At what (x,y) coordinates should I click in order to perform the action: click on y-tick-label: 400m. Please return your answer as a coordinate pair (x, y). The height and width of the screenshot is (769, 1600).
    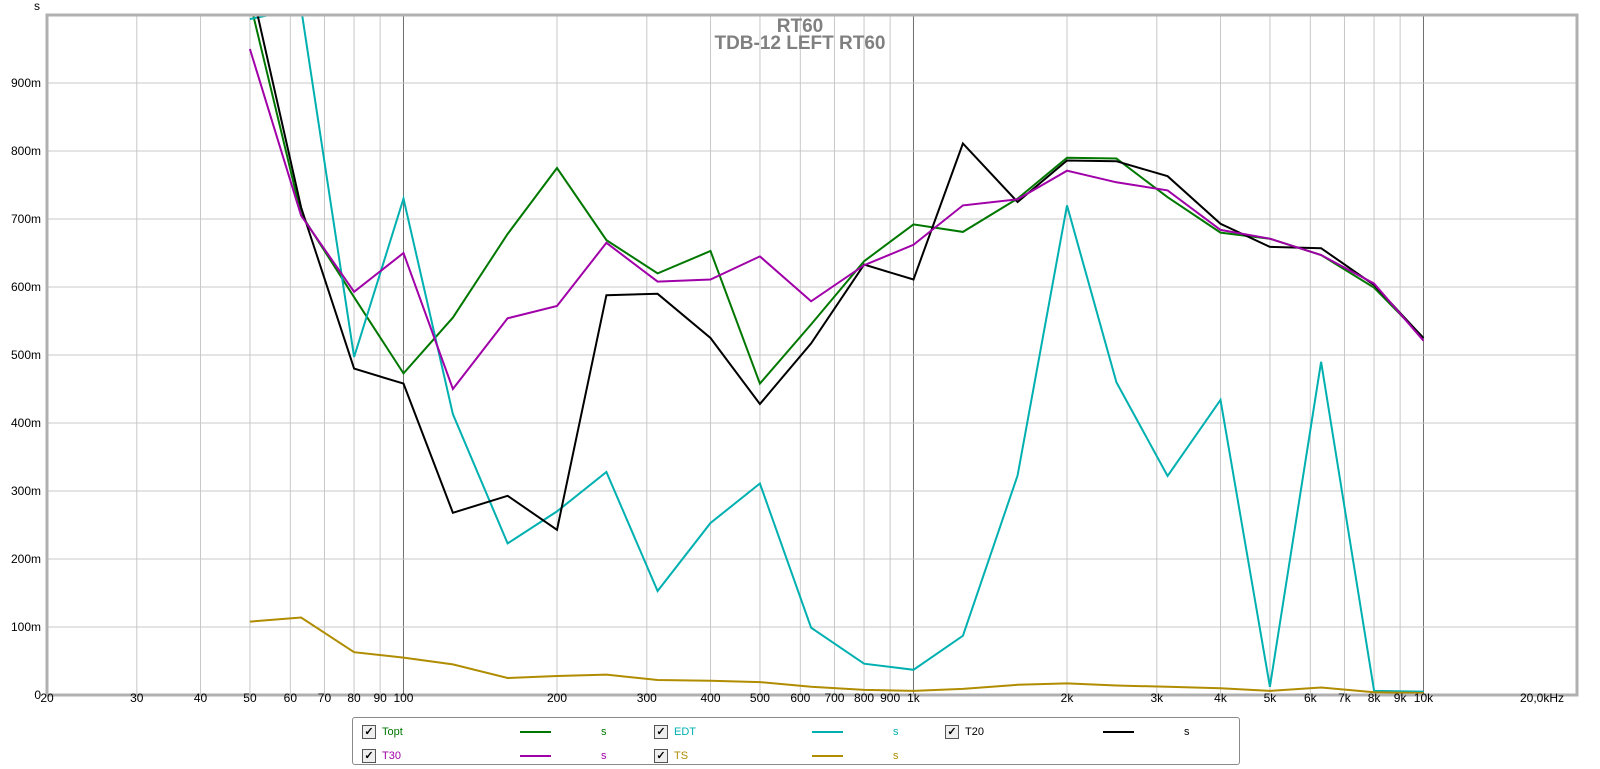
    Looking at the image, I should click on (26, 423).